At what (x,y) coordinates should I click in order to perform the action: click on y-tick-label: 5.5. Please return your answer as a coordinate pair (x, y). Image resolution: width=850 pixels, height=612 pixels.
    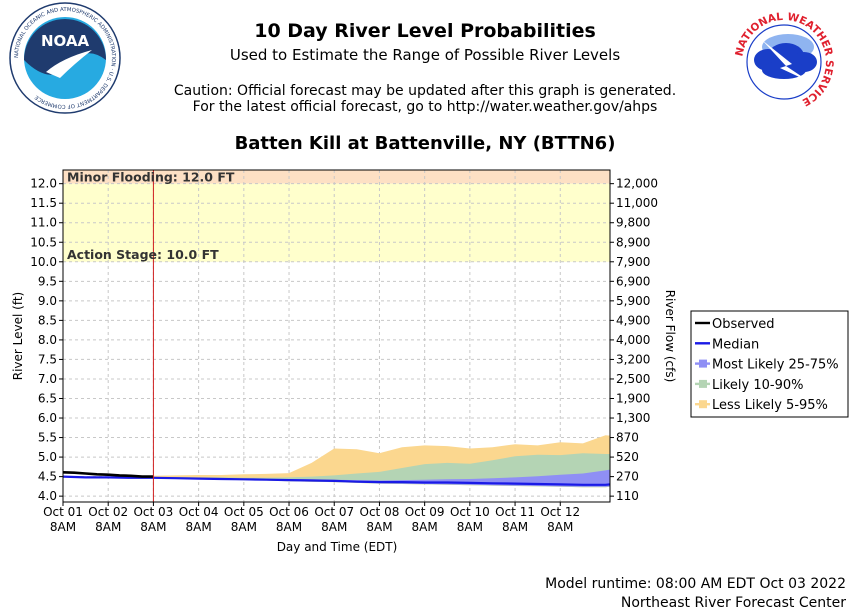
    Looking at the image, I should click on (47, 438).